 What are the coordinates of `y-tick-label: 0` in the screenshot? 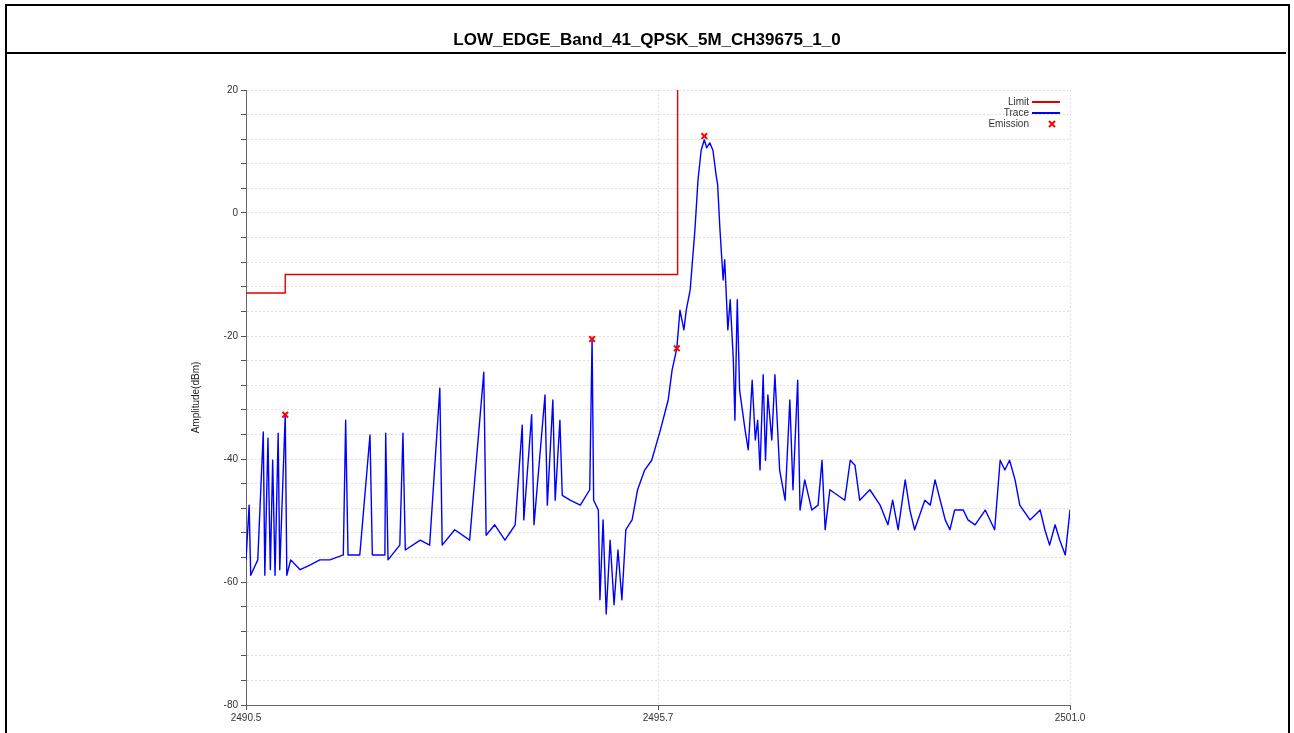 It's located at (235, 212).